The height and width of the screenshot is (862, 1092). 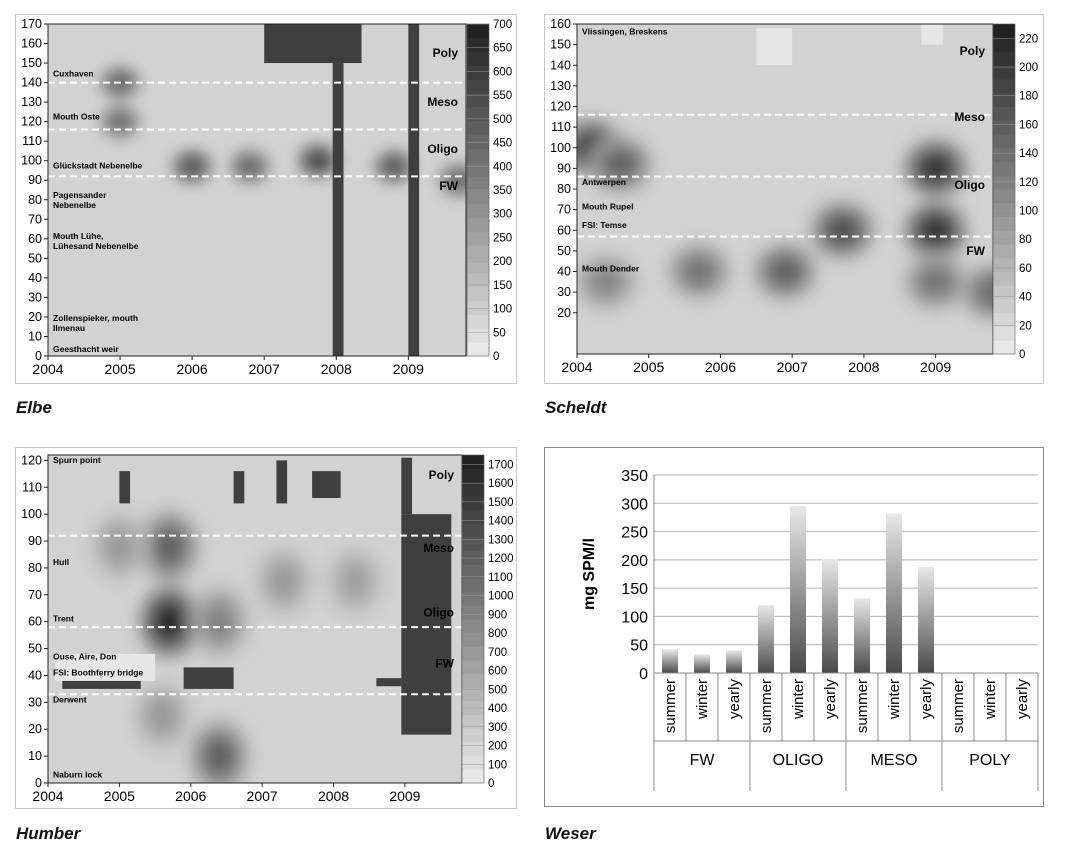 I want to click on station-label-line: Nebenelbe, so click(x=74, y=205).